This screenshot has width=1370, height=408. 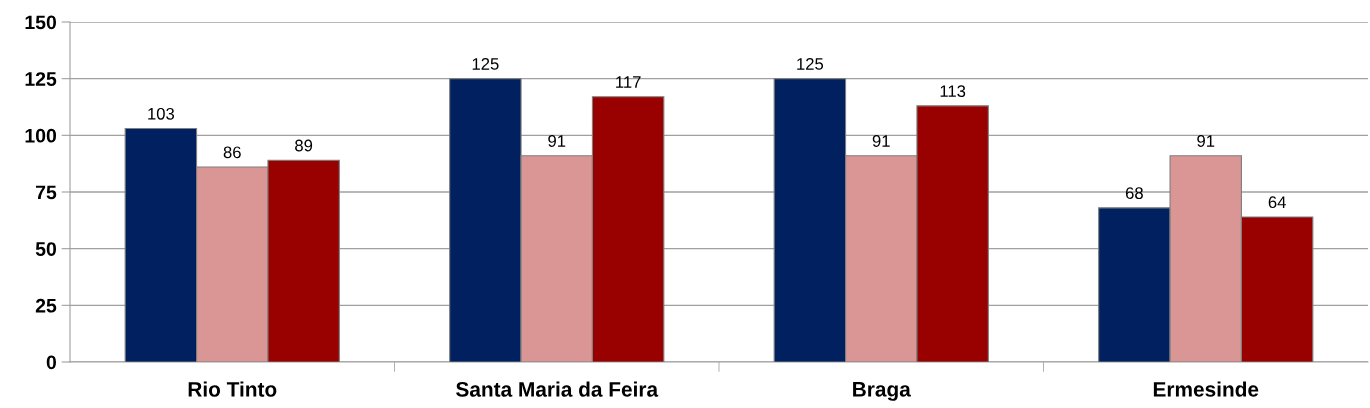 What do you see at coordinates (161, 113) in the screenshot?
I see `data-label: 103` at bounding box center [161, 113].